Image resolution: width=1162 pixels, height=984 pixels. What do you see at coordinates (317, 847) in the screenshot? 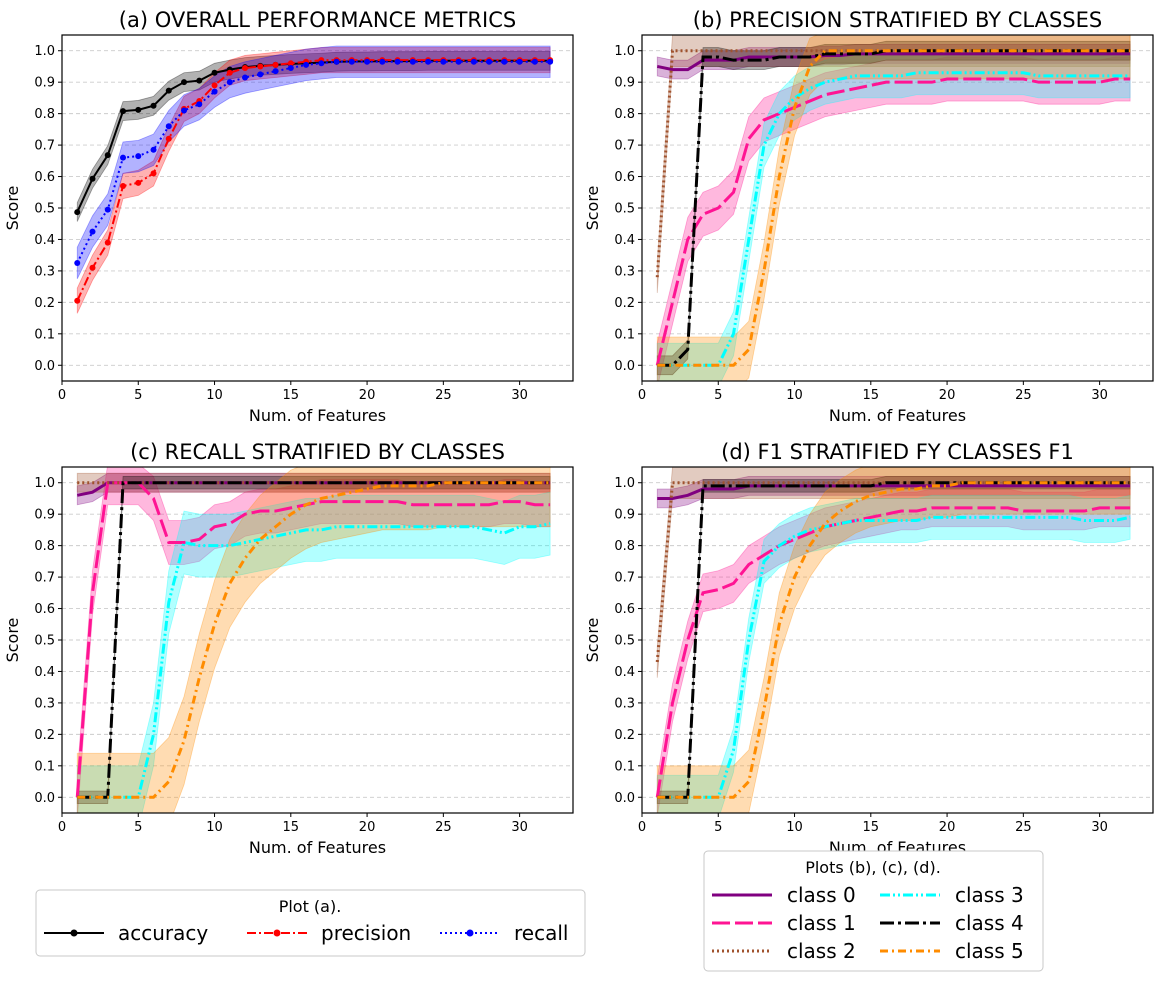
I see `panel-c-xlabel: Num. of Features` at bounding box center [317, 847].